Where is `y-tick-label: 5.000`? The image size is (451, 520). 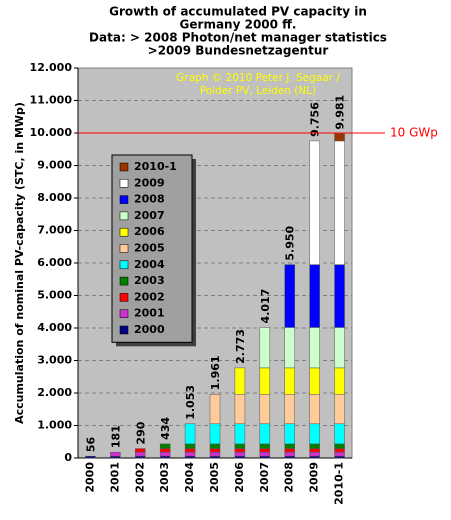
y-tick-label: 5.000 is located at coordinates (54, 295).